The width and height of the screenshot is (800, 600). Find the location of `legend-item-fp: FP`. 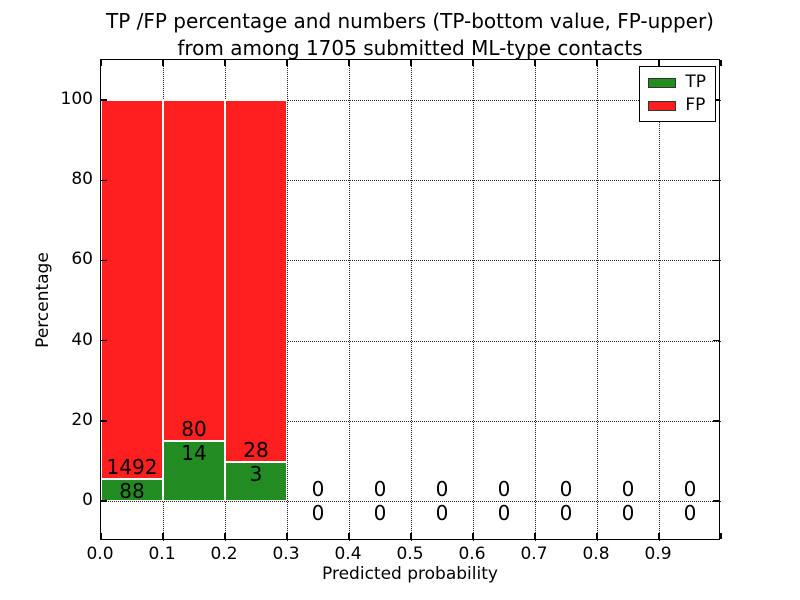

legend-item-fp: FP is located at coordinates (677, 105).